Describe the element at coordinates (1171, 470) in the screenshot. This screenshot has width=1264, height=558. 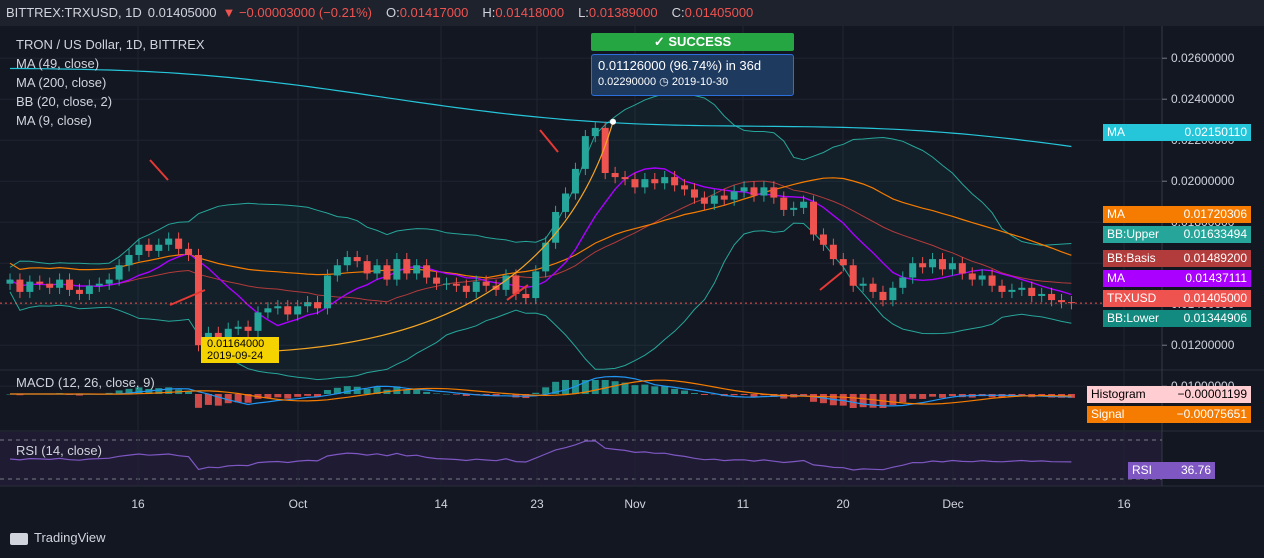
I see `rsi-badge: RSI 36.76` at that location.